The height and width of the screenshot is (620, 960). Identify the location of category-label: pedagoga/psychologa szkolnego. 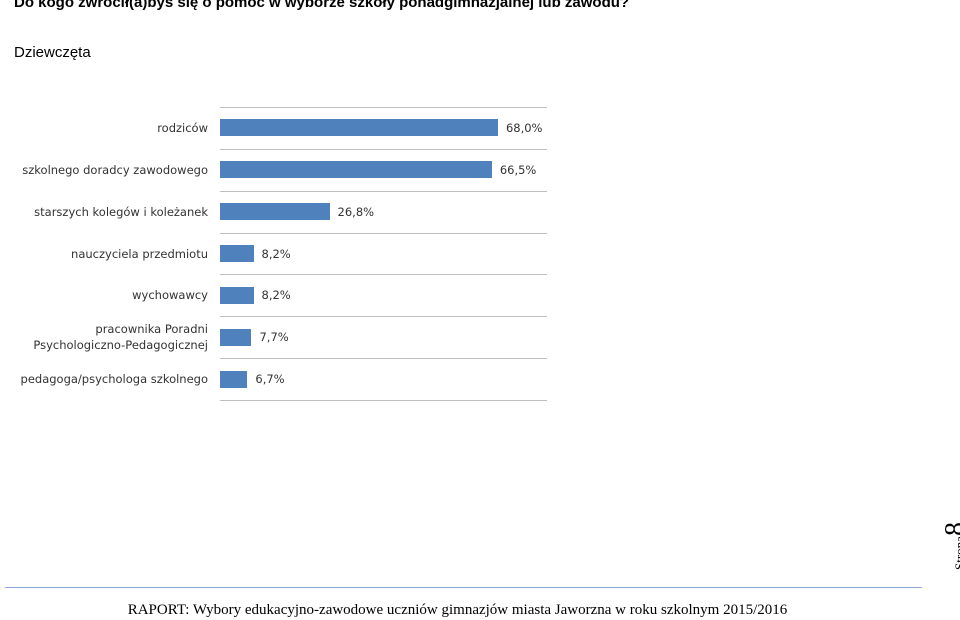
(114, 379).